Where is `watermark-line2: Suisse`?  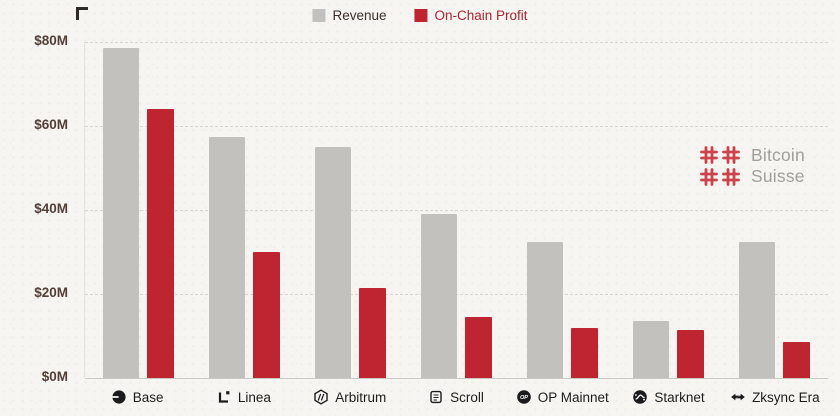 watermark-line2: Suisse is located at coordinates (778, 176).